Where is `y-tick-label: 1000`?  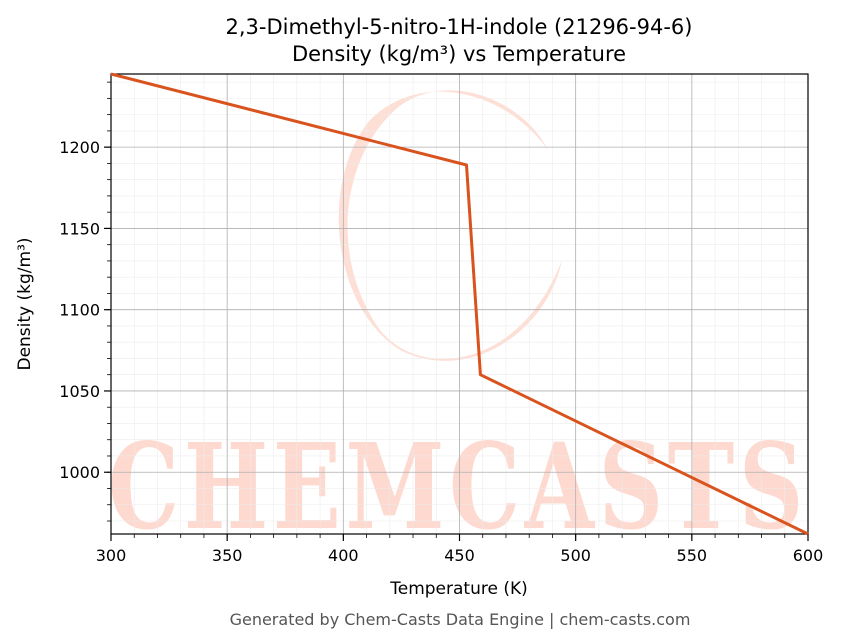
y-tick-label: 1000 is located at coordinates (79, 472).